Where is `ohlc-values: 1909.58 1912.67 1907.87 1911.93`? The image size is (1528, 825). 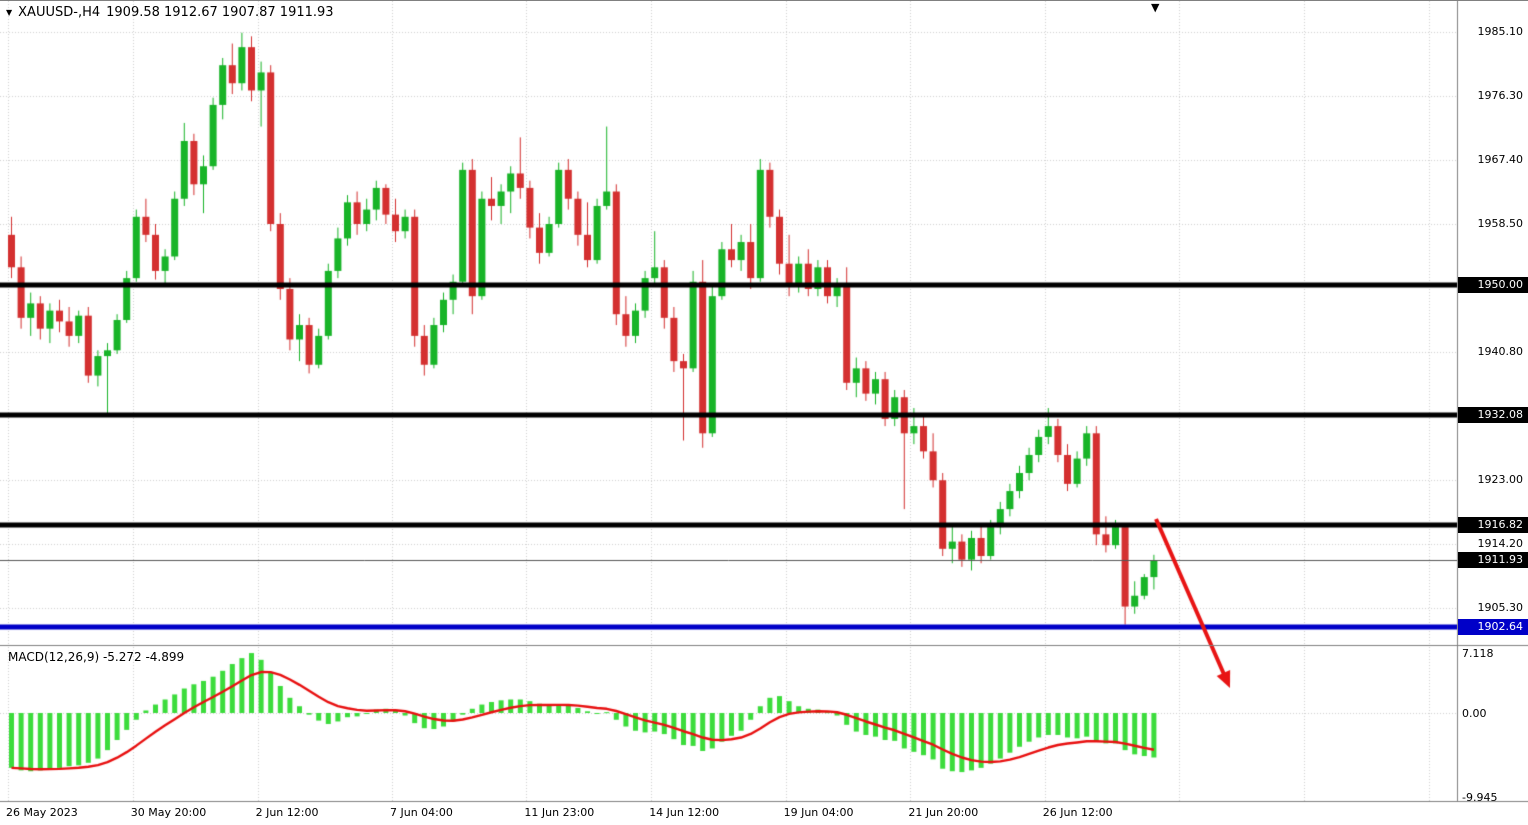
ohlc-values: 1909.58 1912.67 1907.87 1911.93 is located at coordinates (220, 12).